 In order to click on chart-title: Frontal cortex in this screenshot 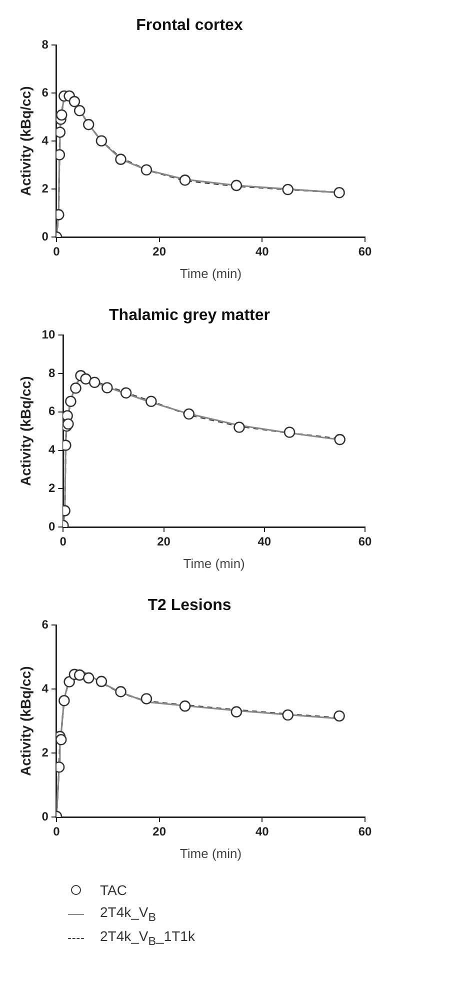, I will do `click(189, 25)`.